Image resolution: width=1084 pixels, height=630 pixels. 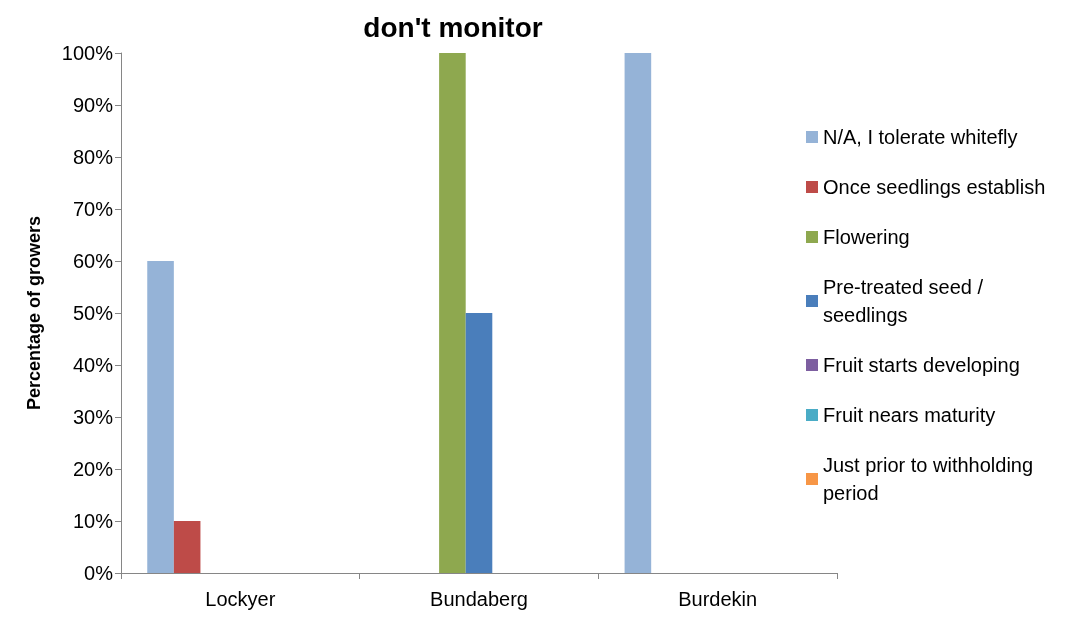 I want to click on legend-label: Once seedlings establish, so click(x=934, y=187).